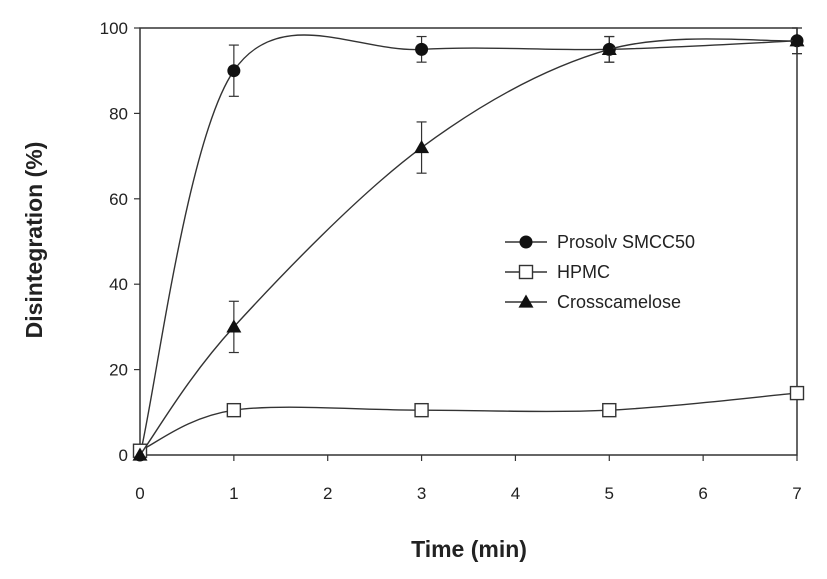 Image resolution: width=827 pixels, height=579 pixels. Describe the element at coordinates (123, 455) in the screenshot. I see `y-tick-label: 0` at that location.